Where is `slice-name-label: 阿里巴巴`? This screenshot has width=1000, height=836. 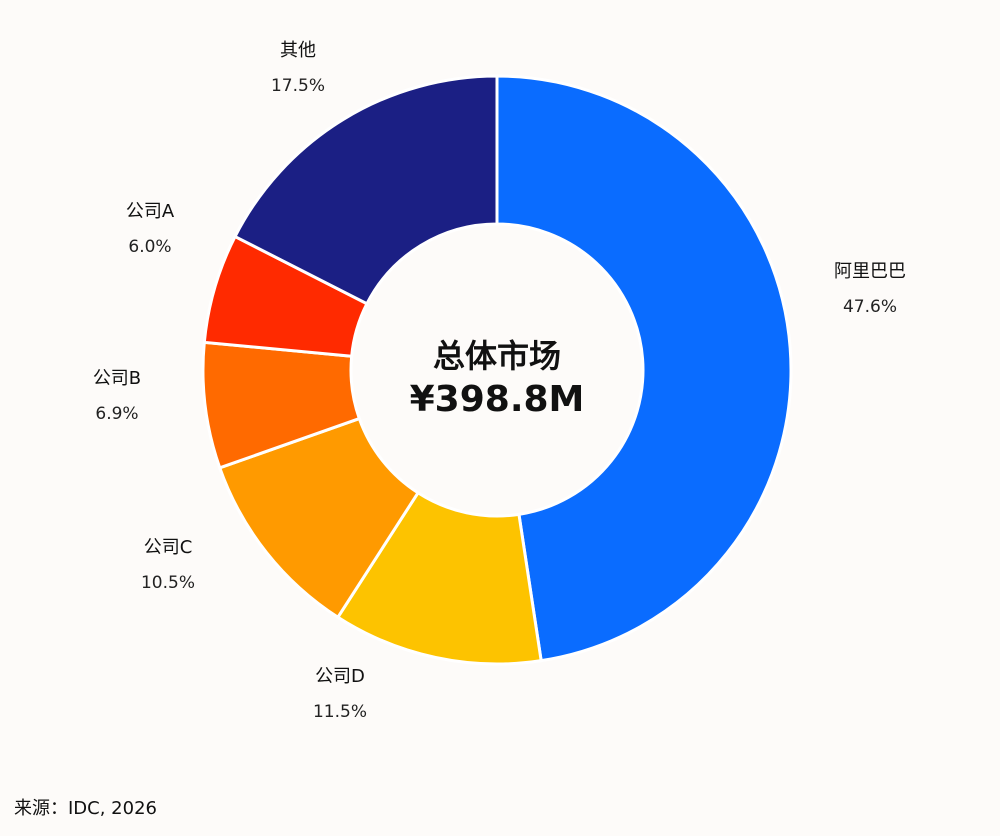 slice-name-label: 阿里巴巴 is located at coordinates (870, 271).